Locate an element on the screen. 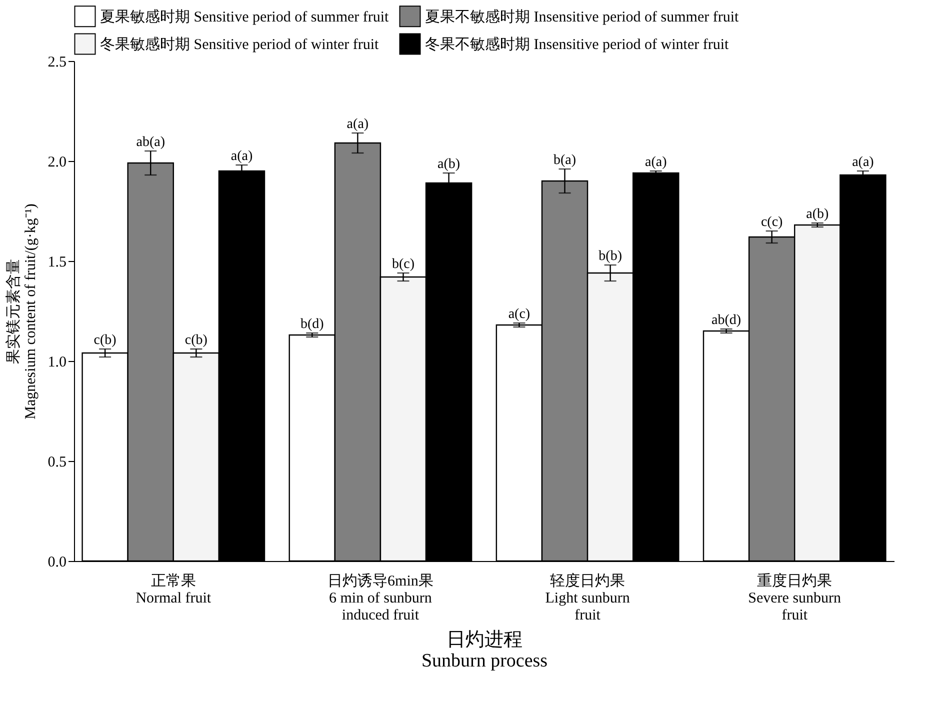 The height and width of the screenshot is (713, 944). x-tick-label: 正常果 Normal fruit is located at coordinates (174, 589).